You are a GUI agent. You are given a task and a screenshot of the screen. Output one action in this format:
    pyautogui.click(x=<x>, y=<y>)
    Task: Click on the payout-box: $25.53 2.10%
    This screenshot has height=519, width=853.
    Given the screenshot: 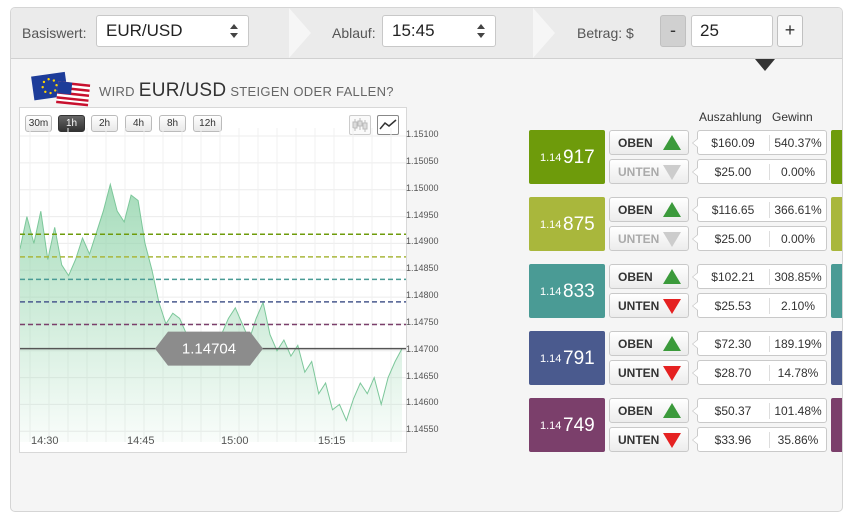 What is the action you would take?
    pyautogui.click(x=759, y=305)
    